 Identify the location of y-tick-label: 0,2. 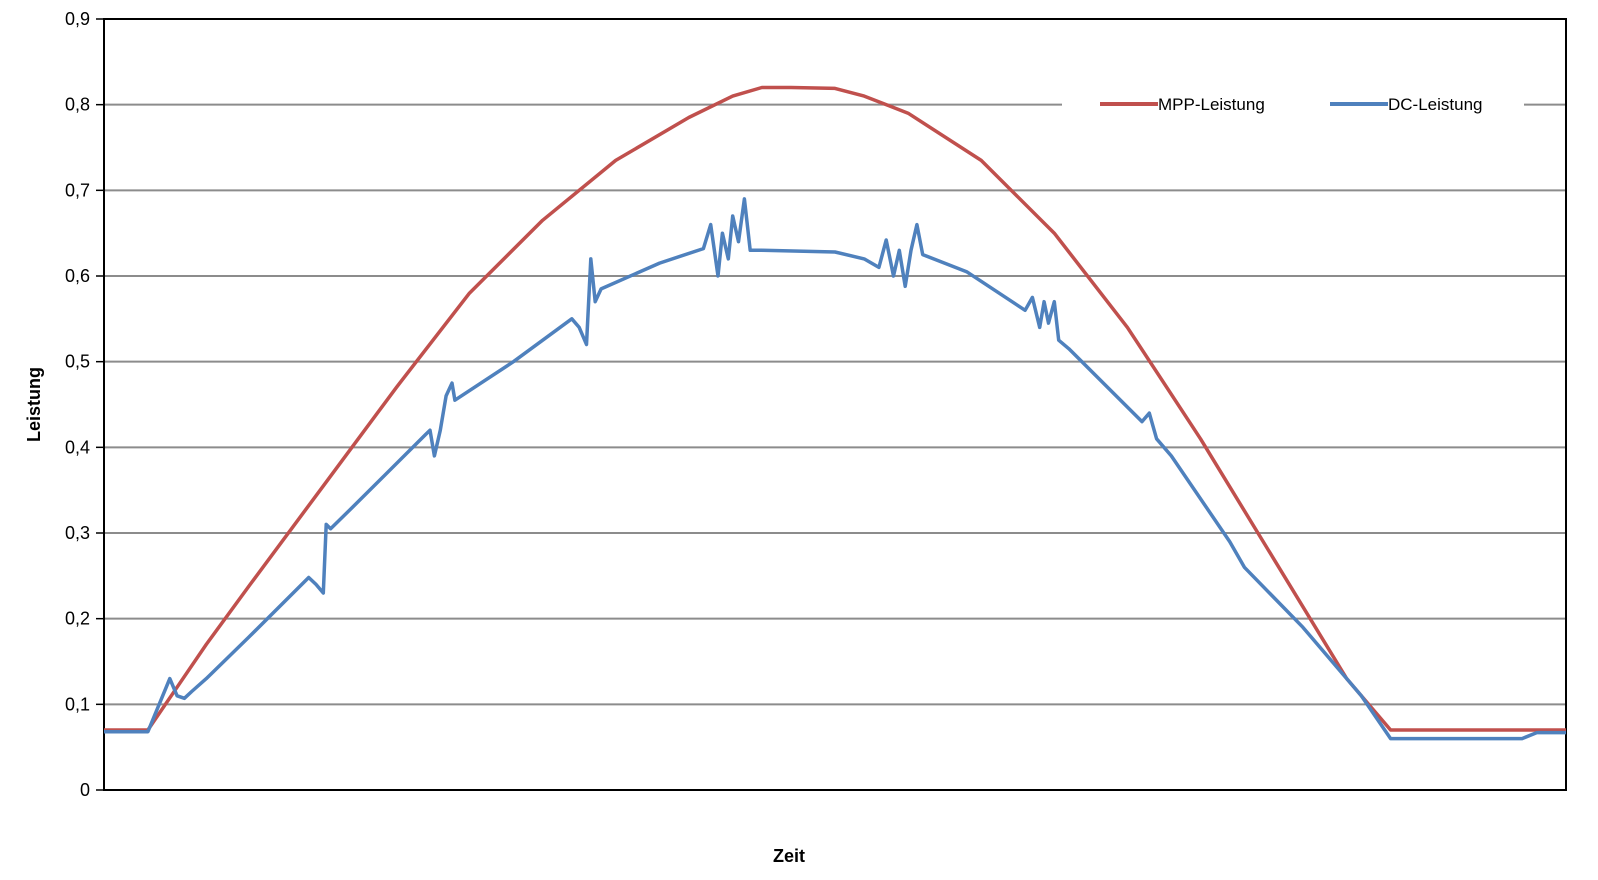
(77, 619).